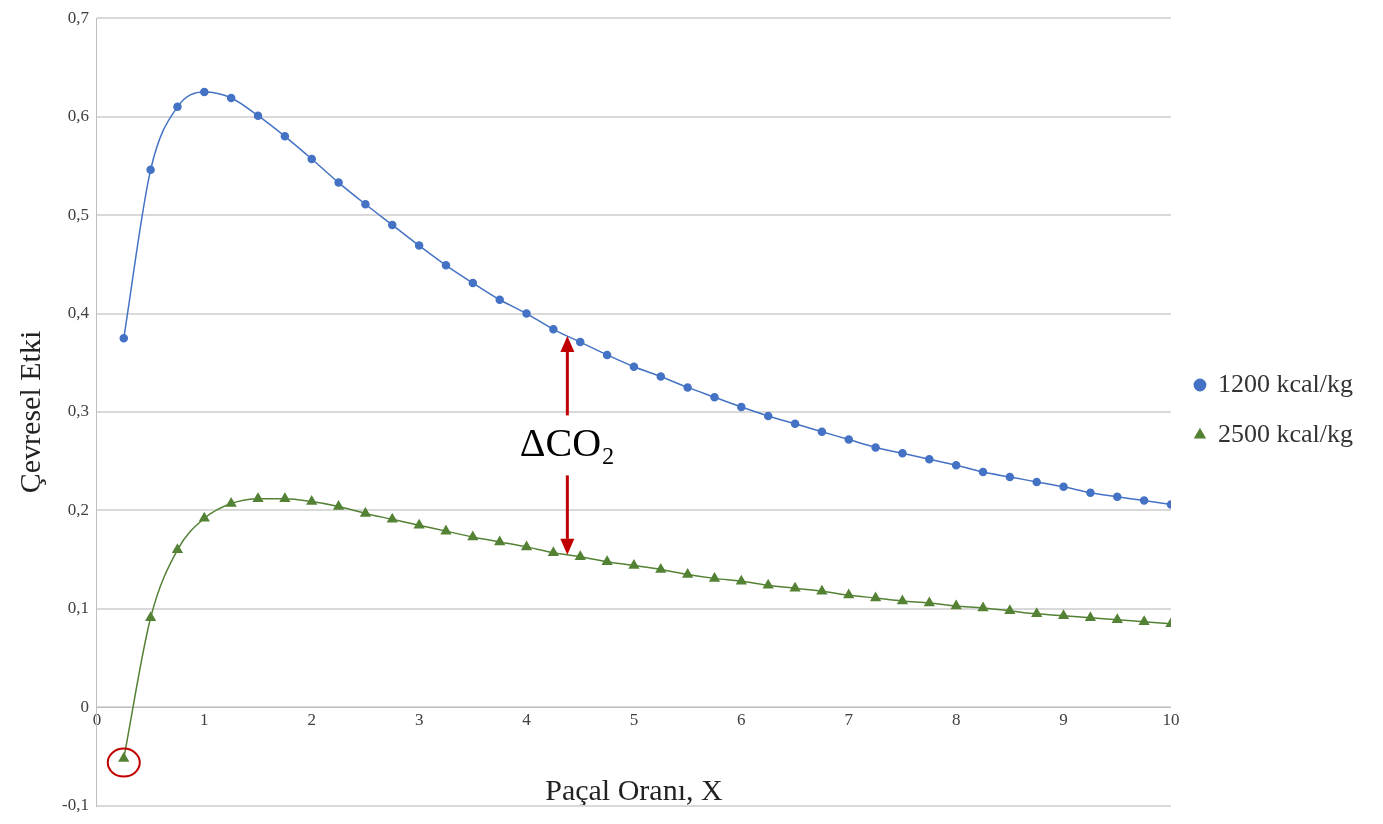 Image resolution: width=1383 pixels, height=824 pixels. Describe the element at coordinates (956, 720) in the screenshot. I see `x-tick-label: 8` at that location.